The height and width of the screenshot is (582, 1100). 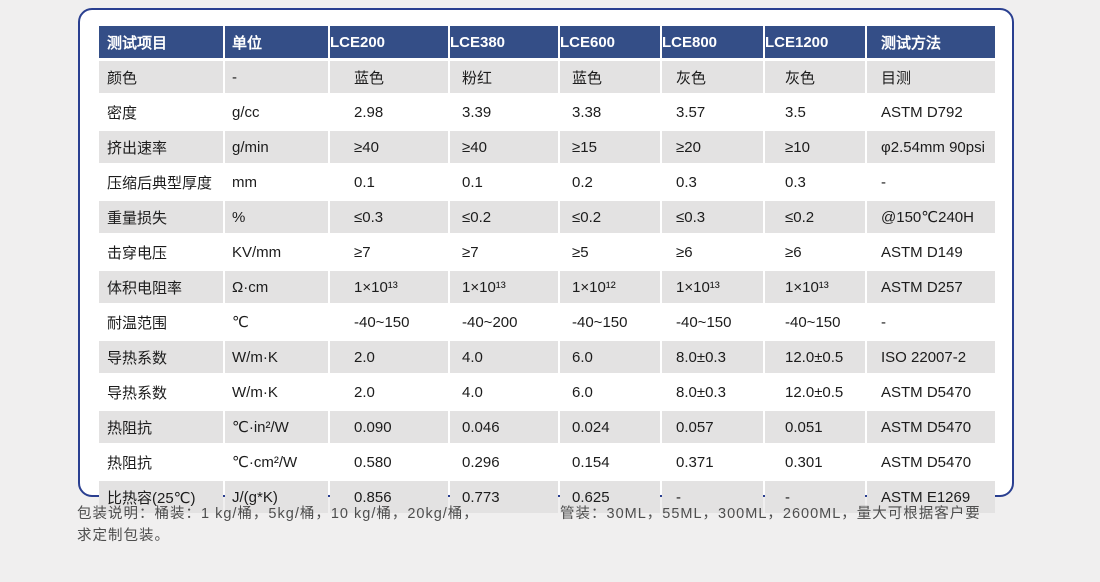 What do you see at coordinates (610, 182) in the screenshot?
I see `table-cell: 0.2` at bounding box center [610, 182].